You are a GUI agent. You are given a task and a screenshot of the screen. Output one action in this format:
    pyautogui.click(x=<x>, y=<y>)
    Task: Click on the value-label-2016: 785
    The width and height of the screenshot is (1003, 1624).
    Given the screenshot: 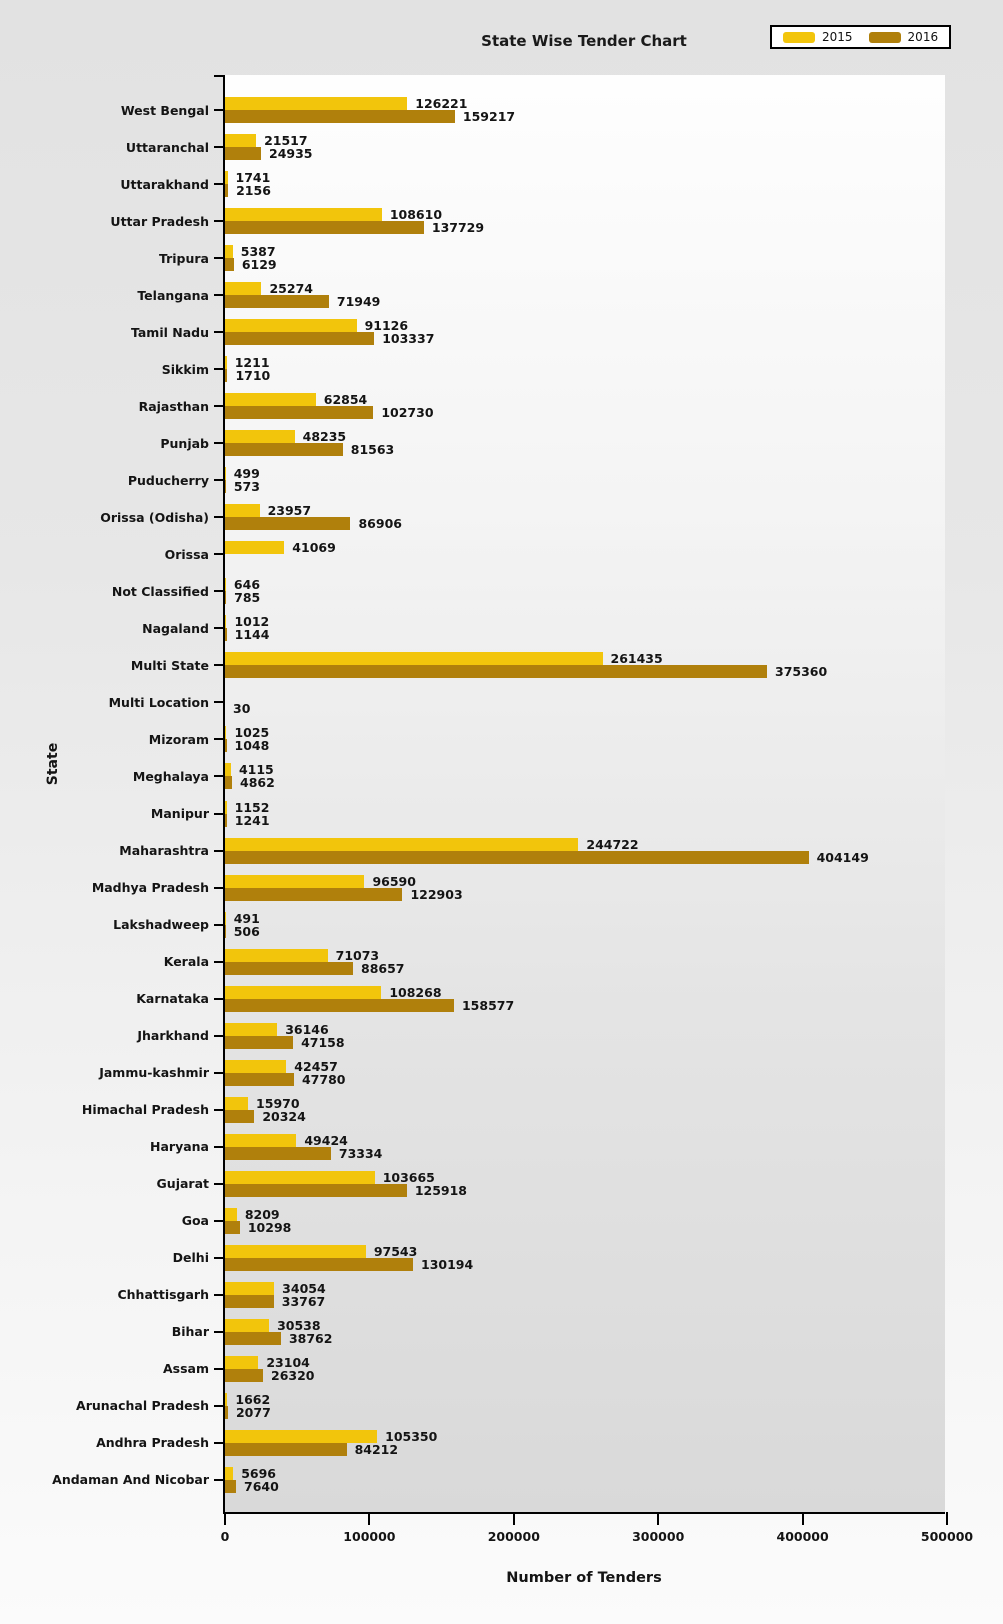 What is the action you would take?
    pyautogui.click(x=247, y=598)
    